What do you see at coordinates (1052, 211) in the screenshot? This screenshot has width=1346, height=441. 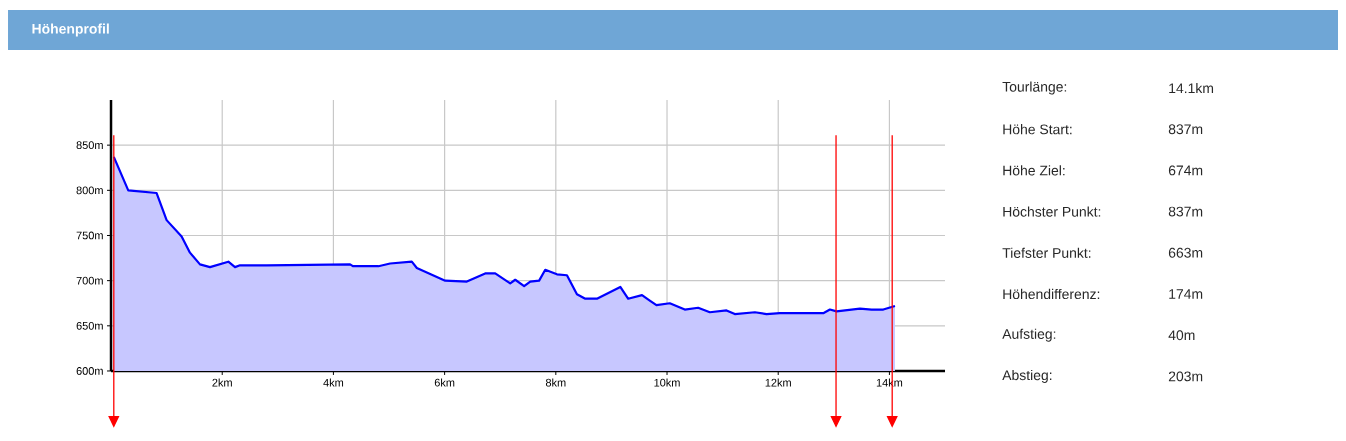 I see `text: Höchster Punkt:` at bounding box center [1052, 211].